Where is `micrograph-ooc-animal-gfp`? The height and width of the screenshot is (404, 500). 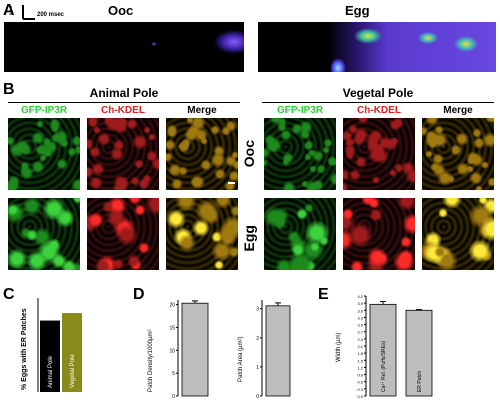
micrograph-ooc-animal-gfp is located at coordinates (44, 154).